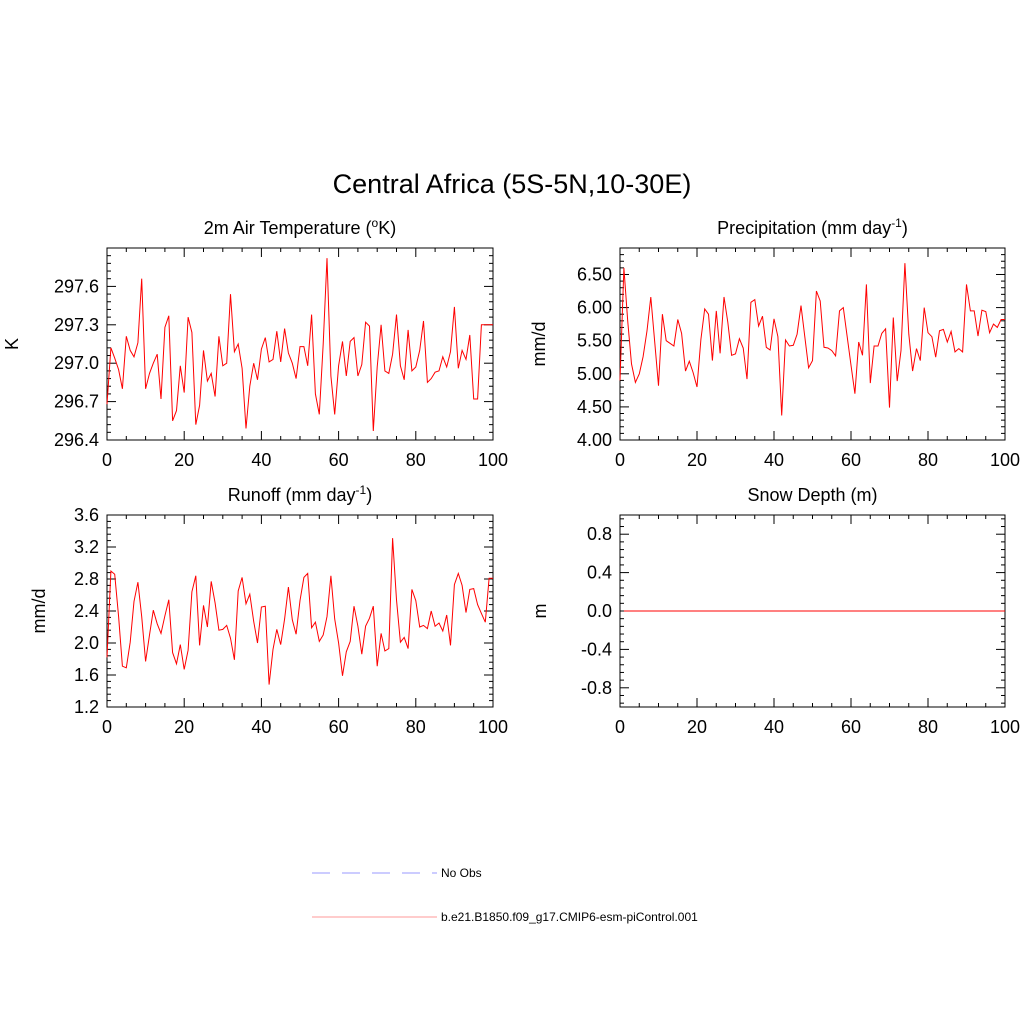 Image resolution: width=1024 pixels, height=1024 pixels. I want to click on y-tick-label: 297.0, so click(76, 363).